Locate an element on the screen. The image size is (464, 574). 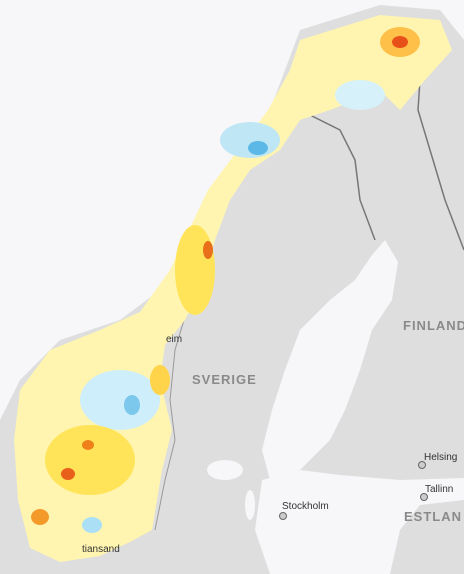
country-label: FINLAND is located at coordinates (433, 325).